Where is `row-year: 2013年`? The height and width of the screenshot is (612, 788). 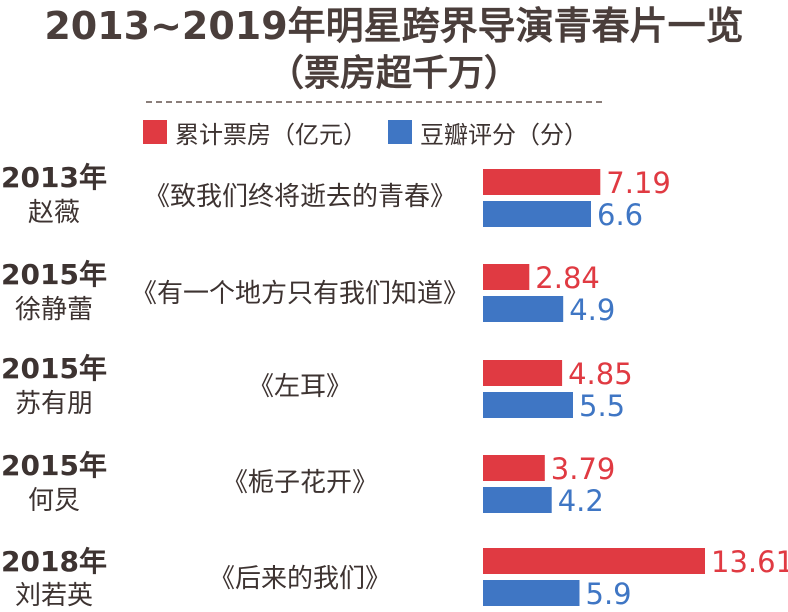
row-year: 2013年 is located at coordinates (54, 177).